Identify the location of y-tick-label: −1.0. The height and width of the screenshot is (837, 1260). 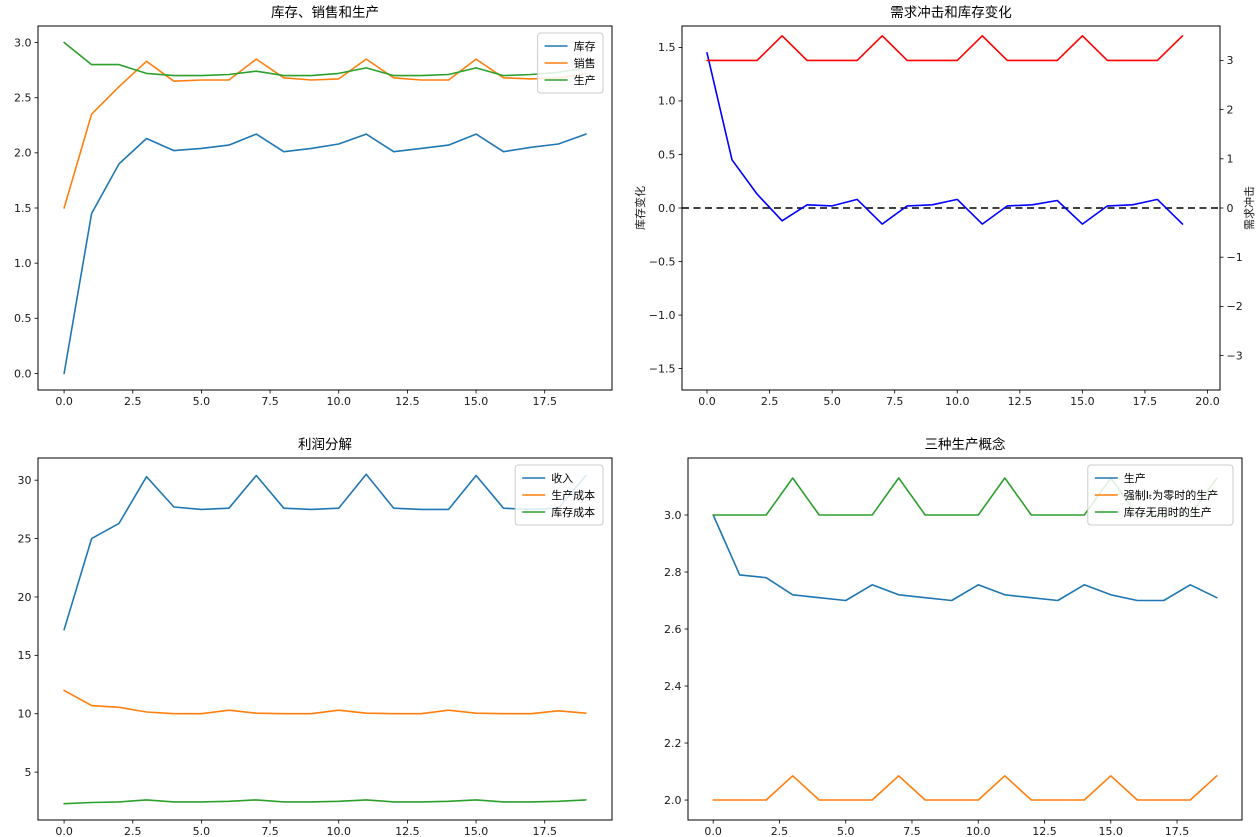
(662, 315).